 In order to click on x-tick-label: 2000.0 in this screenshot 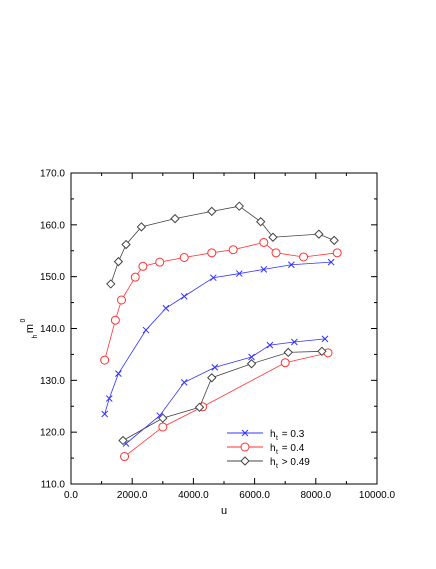, I will do `click(132, 495)`.